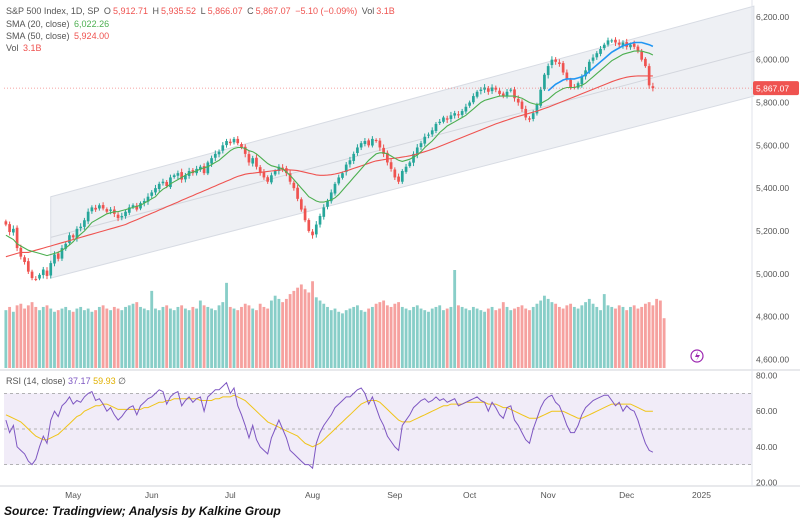 The width and height of the screenshot is (800, 524). What do you see at coordinates (53, 11) in the screenshot?
I see `symbol-label: S&P 500 Index, 1D, SP` at bounding box center [53, 11].